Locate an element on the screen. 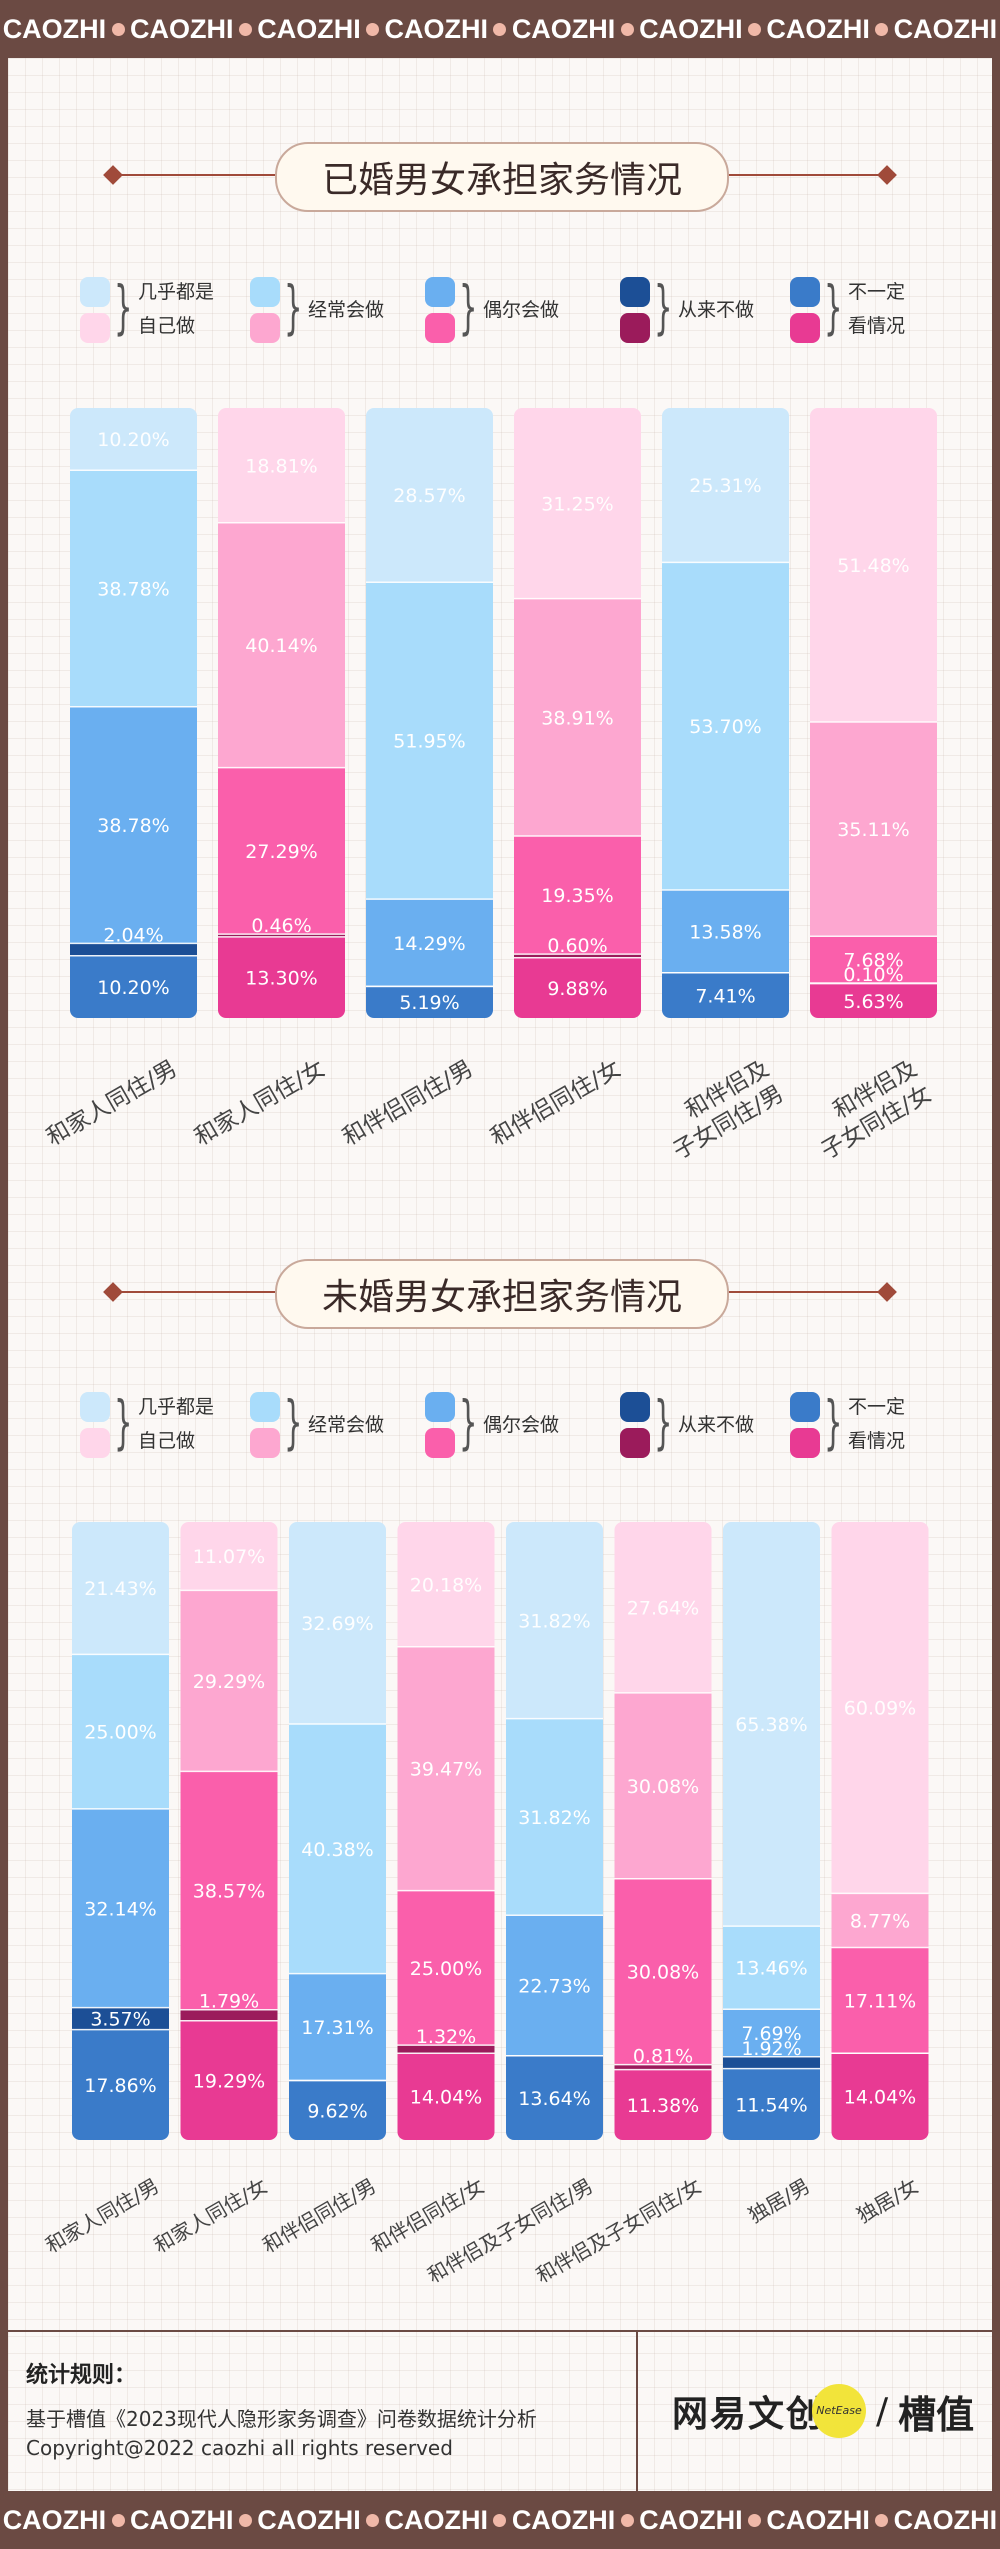 The width and height of the screenshot is (1000, 2549). data-label: 40.38% is located at coordinates (337, 1850).